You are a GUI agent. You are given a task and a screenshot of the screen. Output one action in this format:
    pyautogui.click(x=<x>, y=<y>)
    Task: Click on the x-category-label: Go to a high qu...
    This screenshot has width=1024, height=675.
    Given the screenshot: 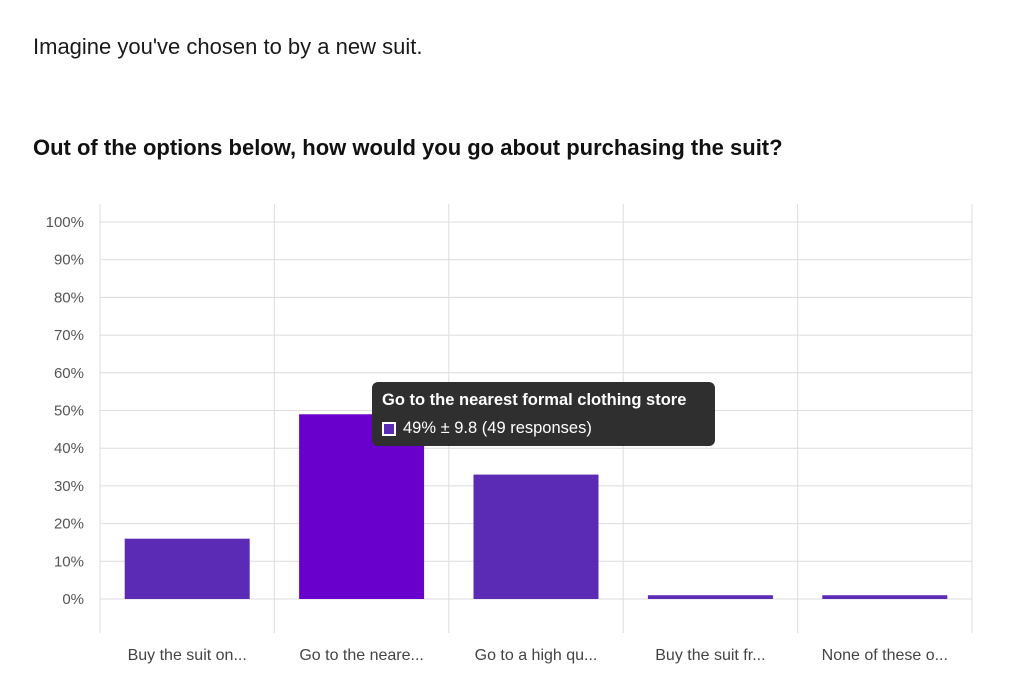 What is the action you would take?
    pyautogui.click(x=536, y=655)
    